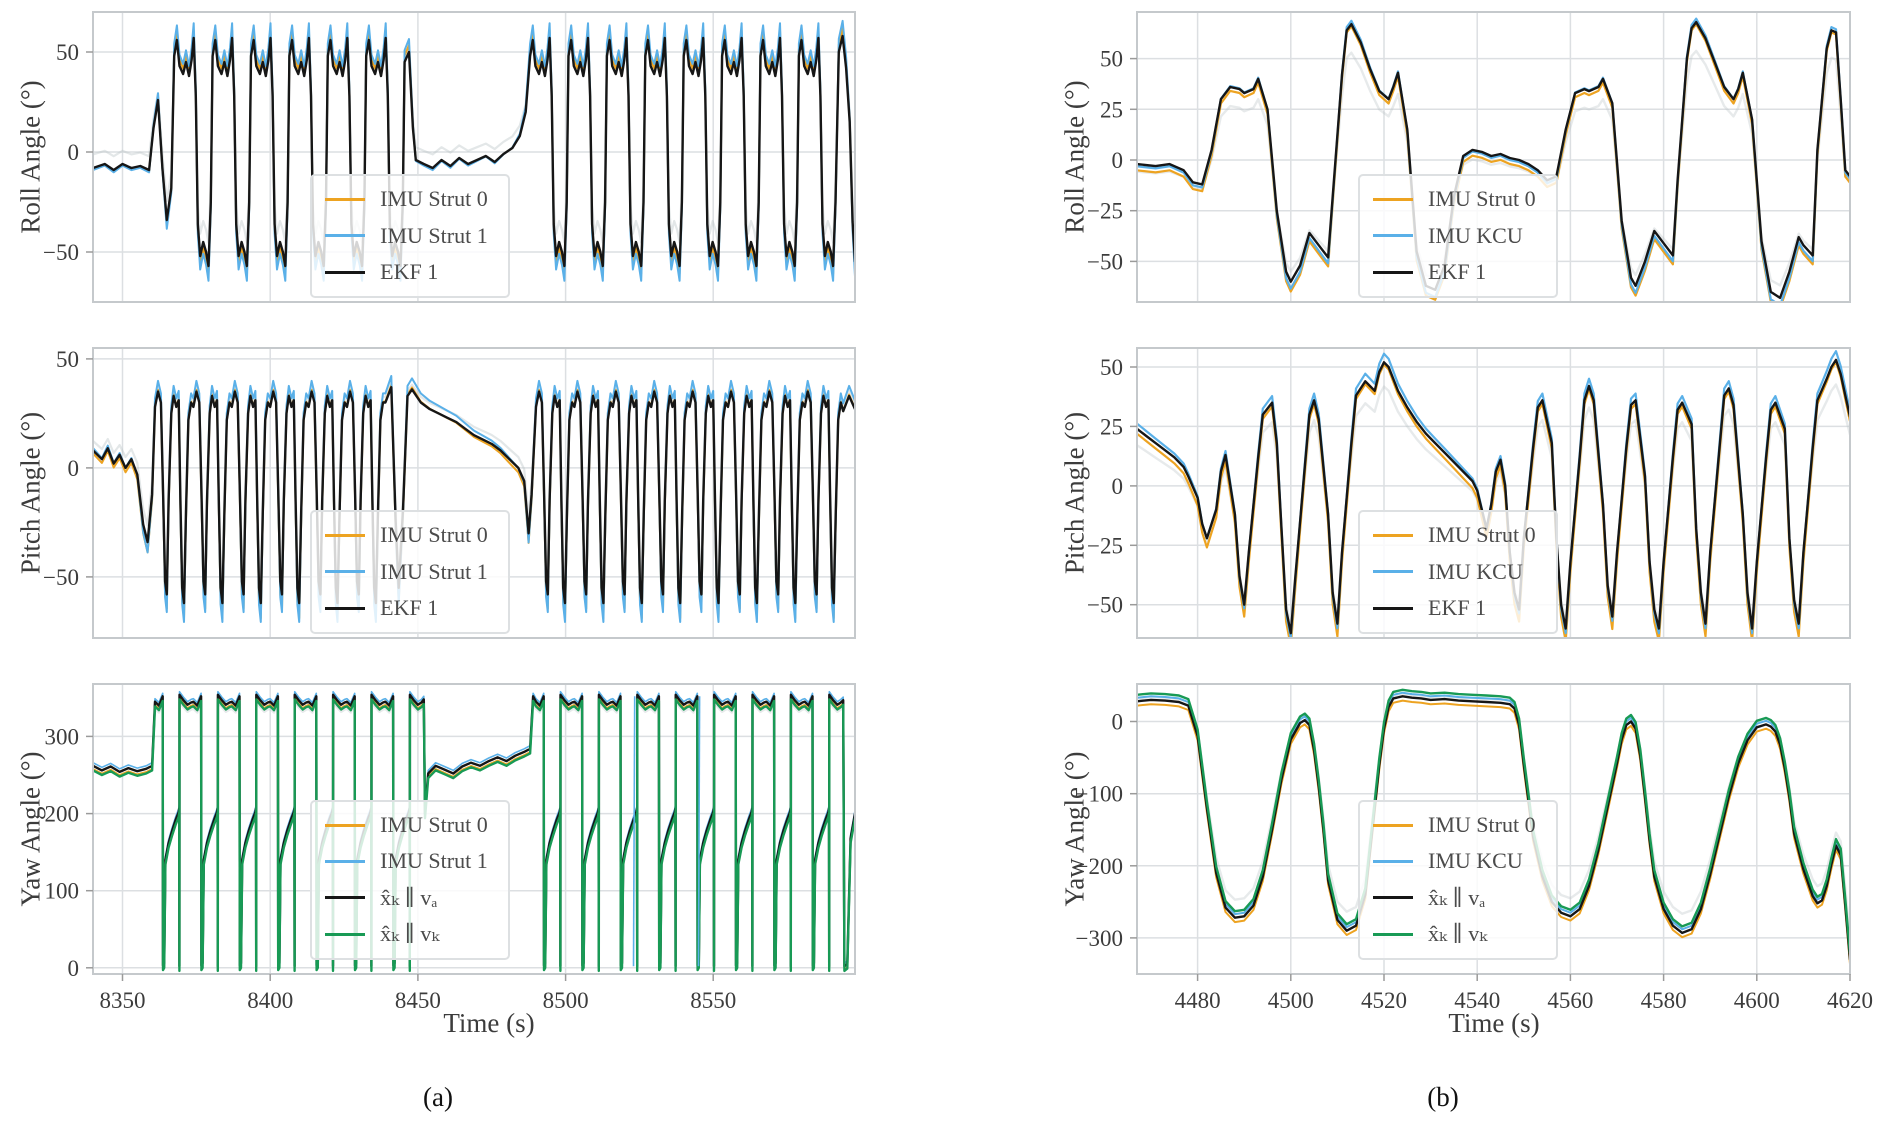 The image size is (1892, 1145). Describe the element at coordinates (1757, 1000) in the screenshot. I see `x-tick-label: 4600` at that location.